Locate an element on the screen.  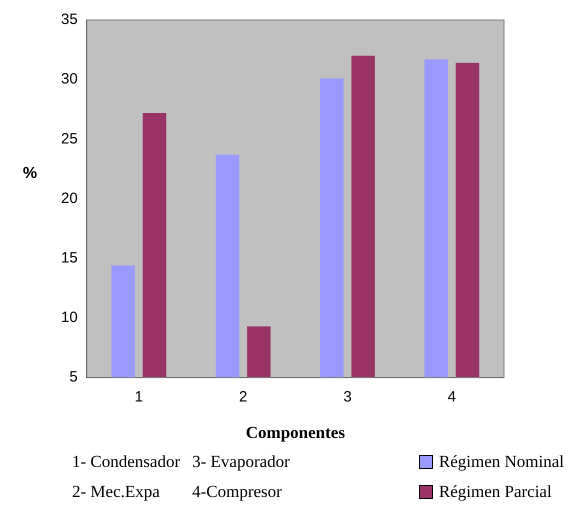
x-tick-label: 4 is located at coordinates (452, 397).